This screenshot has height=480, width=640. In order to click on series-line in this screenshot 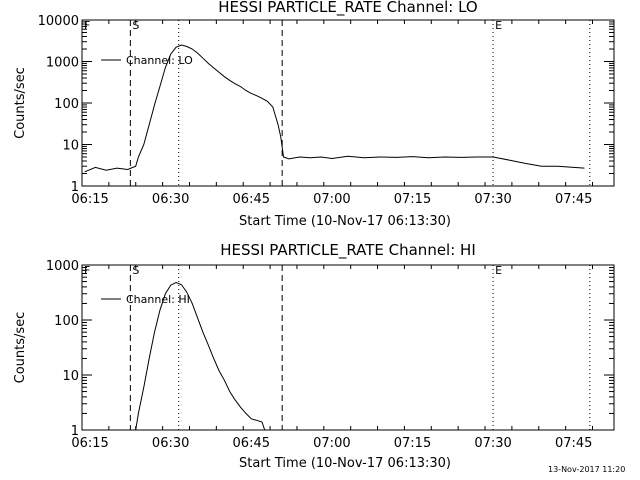, I will do `click(200, 356)`.